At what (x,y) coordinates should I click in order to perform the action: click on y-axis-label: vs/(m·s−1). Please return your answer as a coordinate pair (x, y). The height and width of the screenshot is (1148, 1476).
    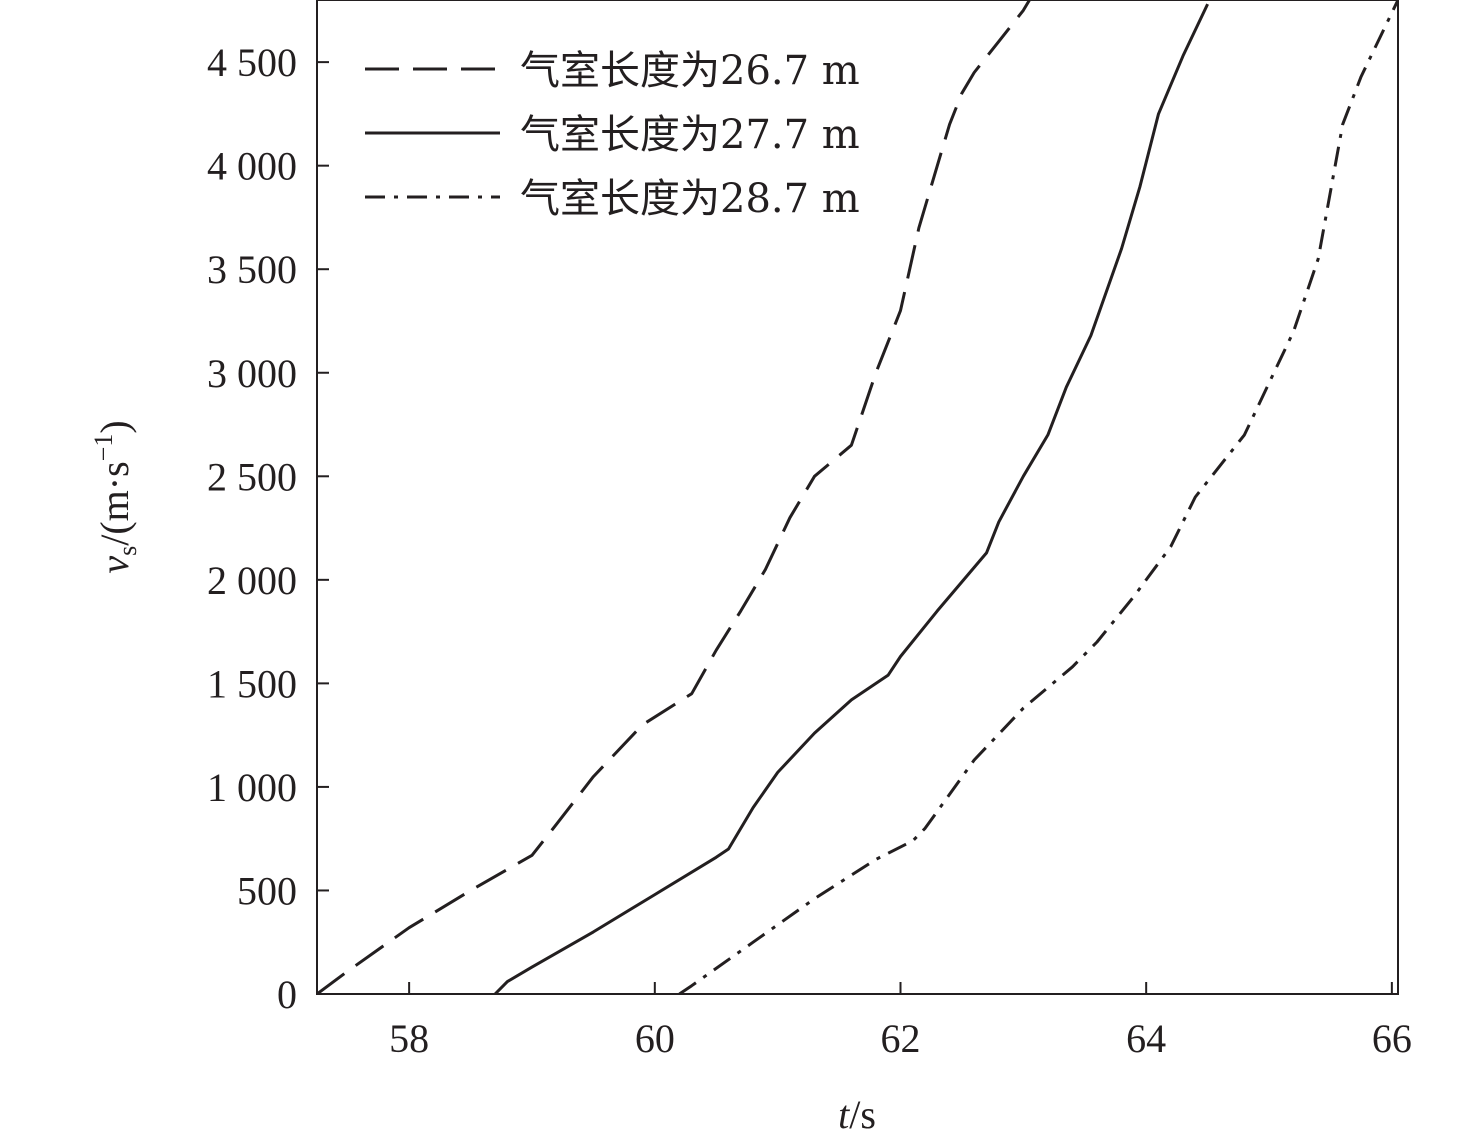
    Looking at the image, I should click on (115, 496).